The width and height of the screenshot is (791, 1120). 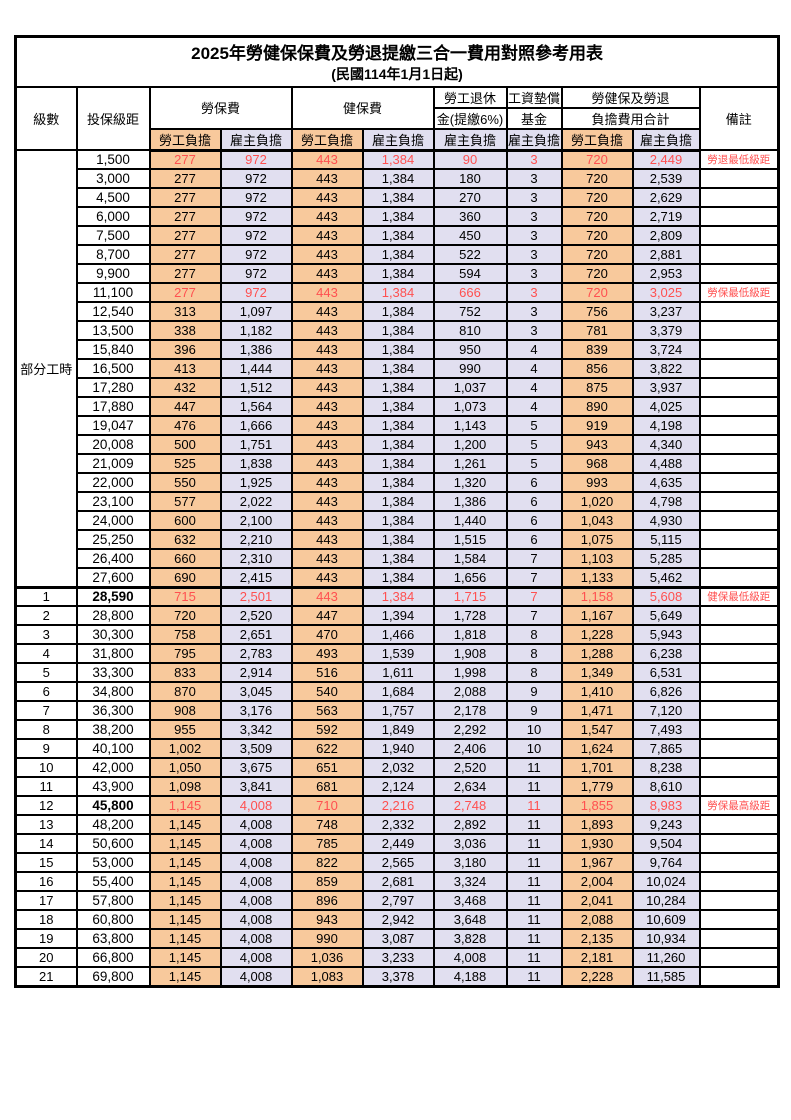 I want to click on value-cell: 1,073, so click(x=470, y=406).